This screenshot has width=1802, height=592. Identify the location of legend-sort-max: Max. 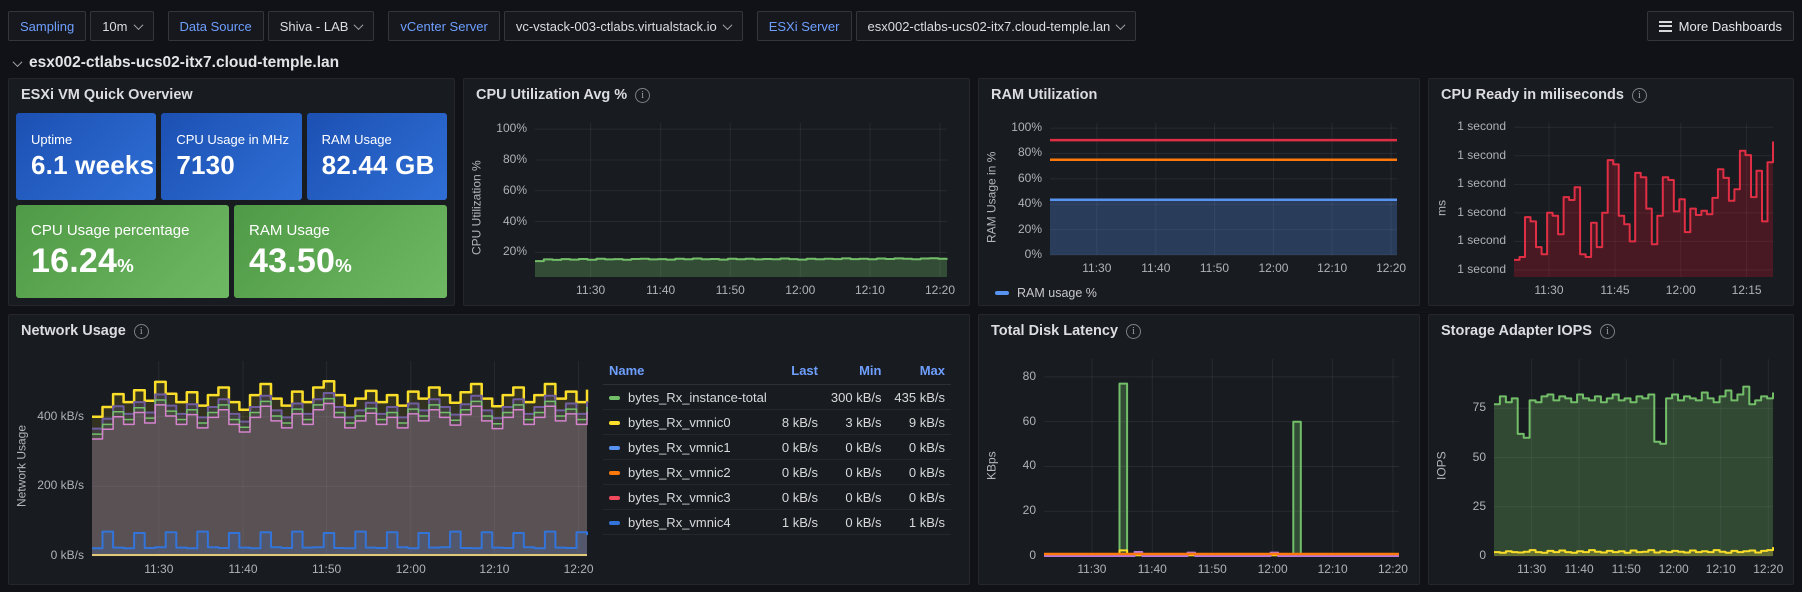
(919, 372).